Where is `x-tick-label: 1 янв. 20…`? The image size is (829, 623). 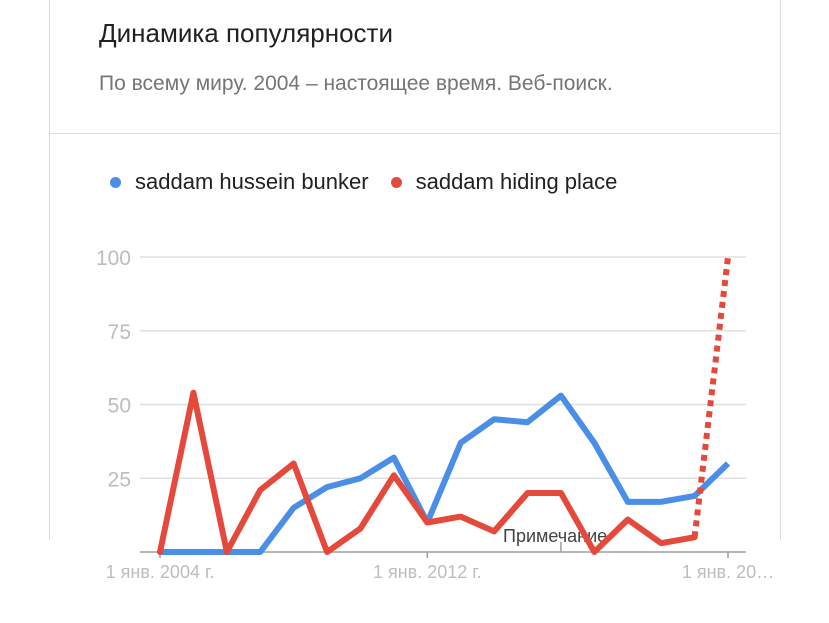
x-tick-label: 1 янв. 20… is located at coordinates (728, 572).